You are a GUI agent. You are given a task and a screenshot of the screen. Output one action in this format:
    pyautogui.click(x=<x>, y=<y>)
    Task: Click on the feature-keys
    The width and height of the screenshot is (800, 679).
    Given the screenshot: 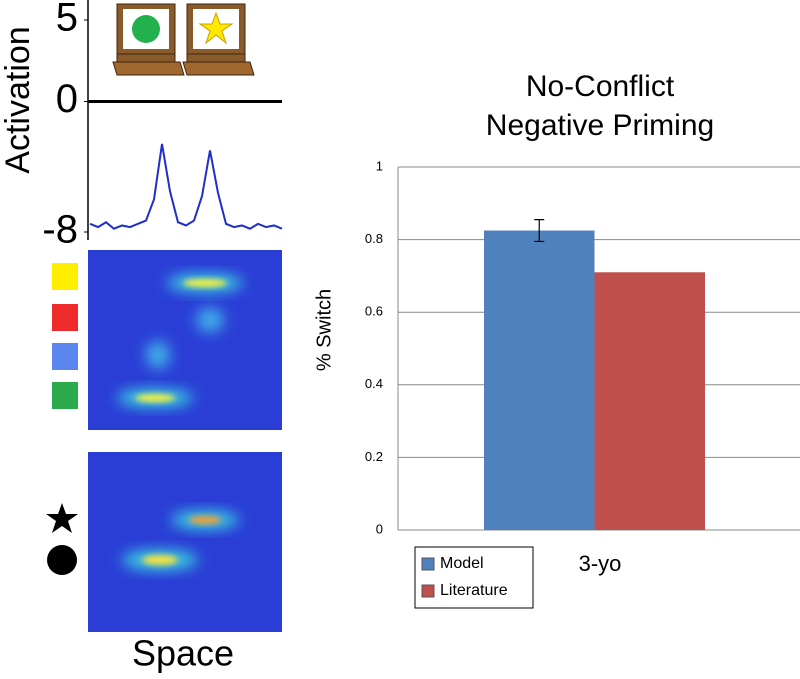 What is the action you would take?
    pyautogui.click(x=62, y=419)
    